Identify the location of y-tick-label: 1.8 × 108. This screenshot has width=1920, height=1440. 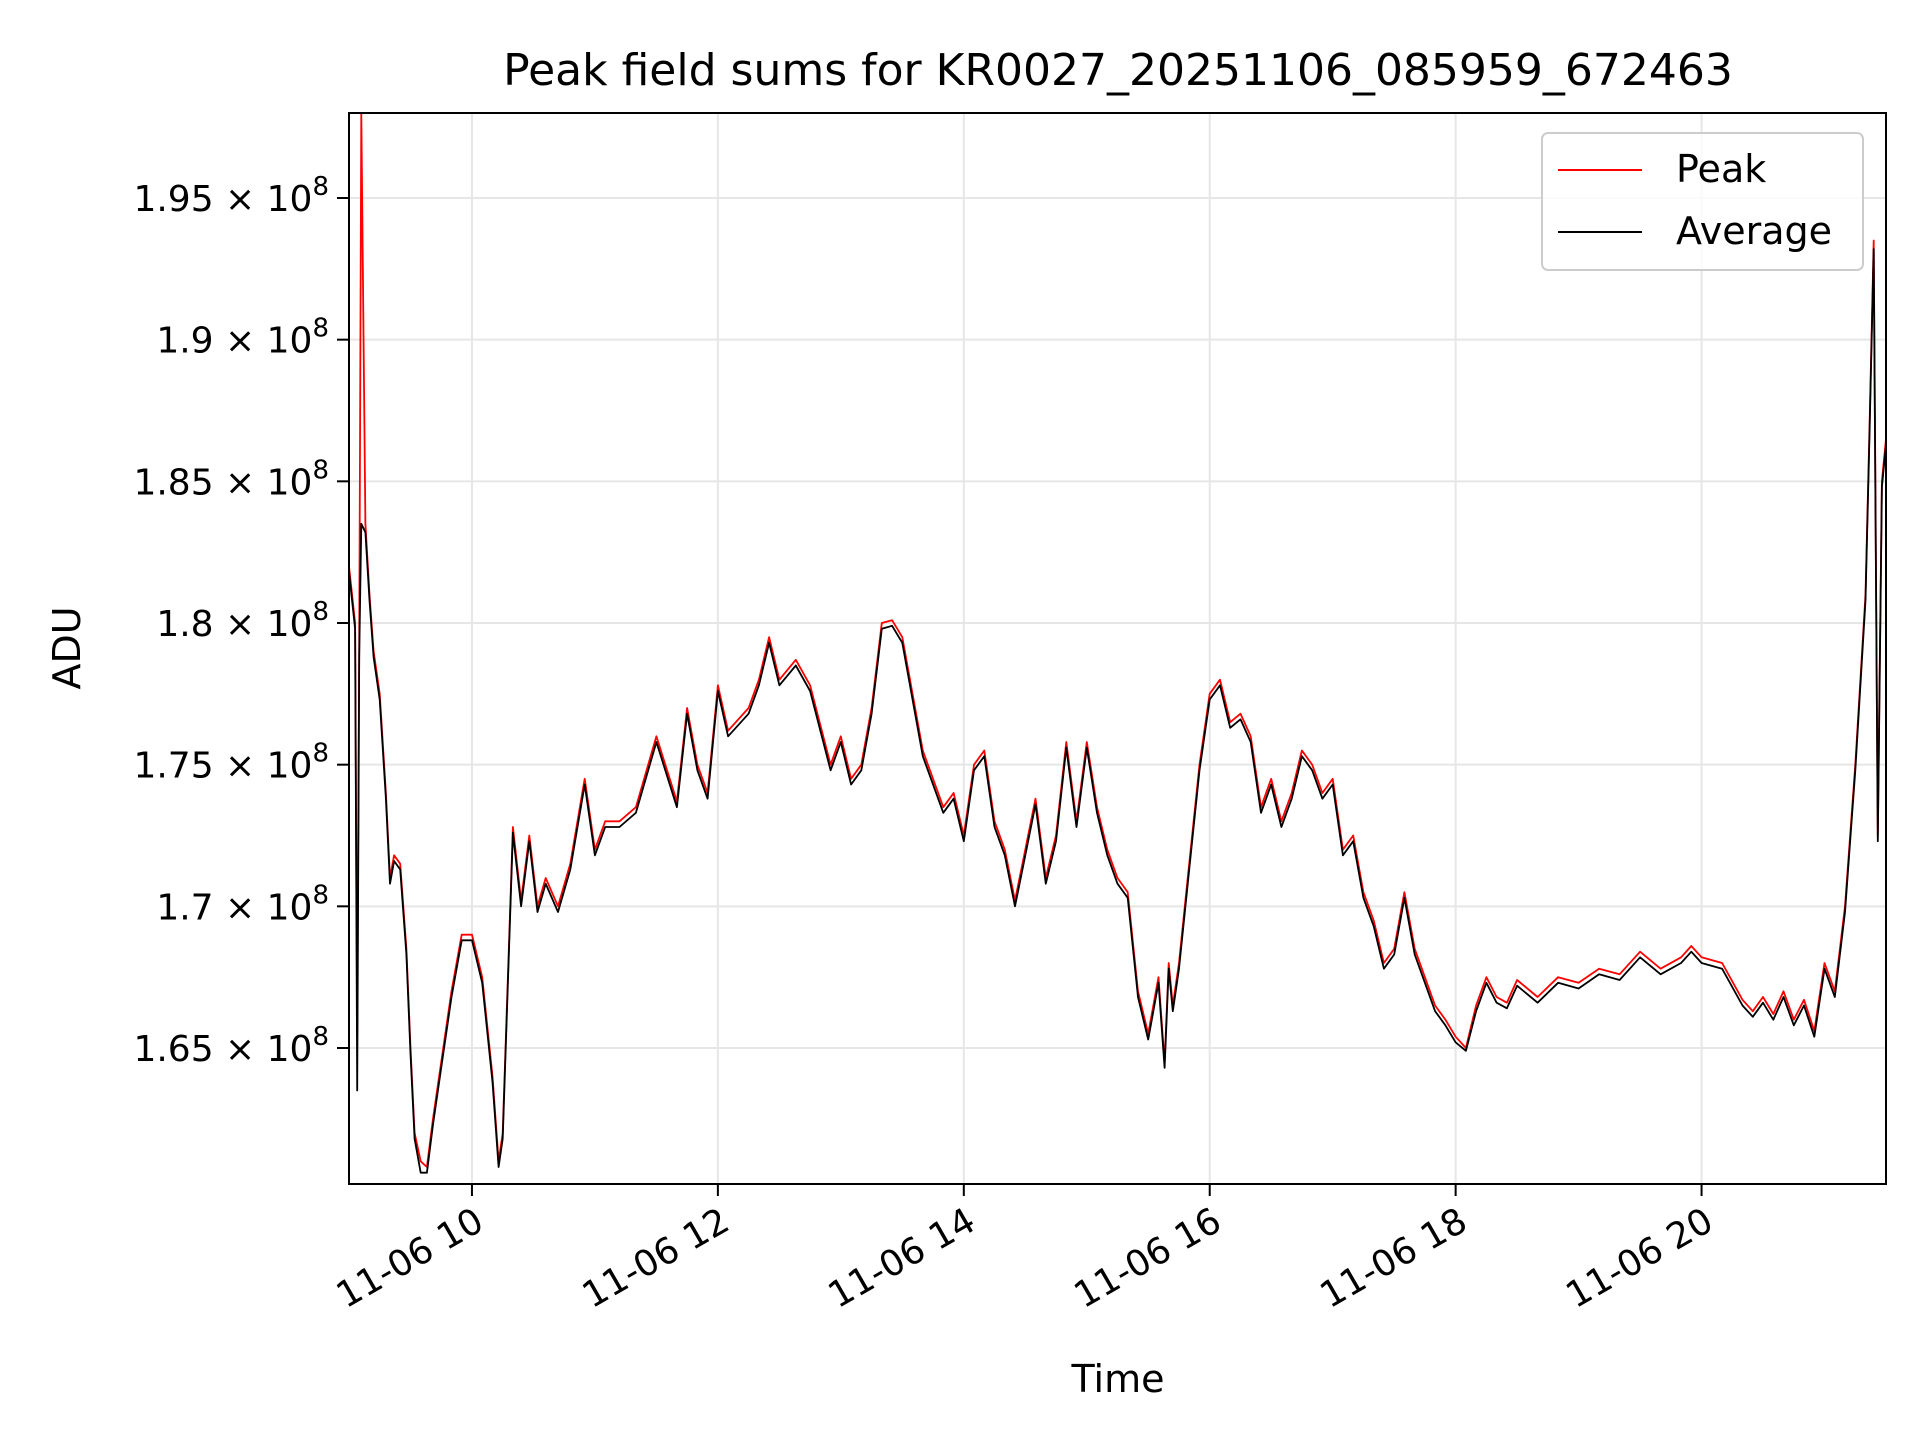
(242, 621).